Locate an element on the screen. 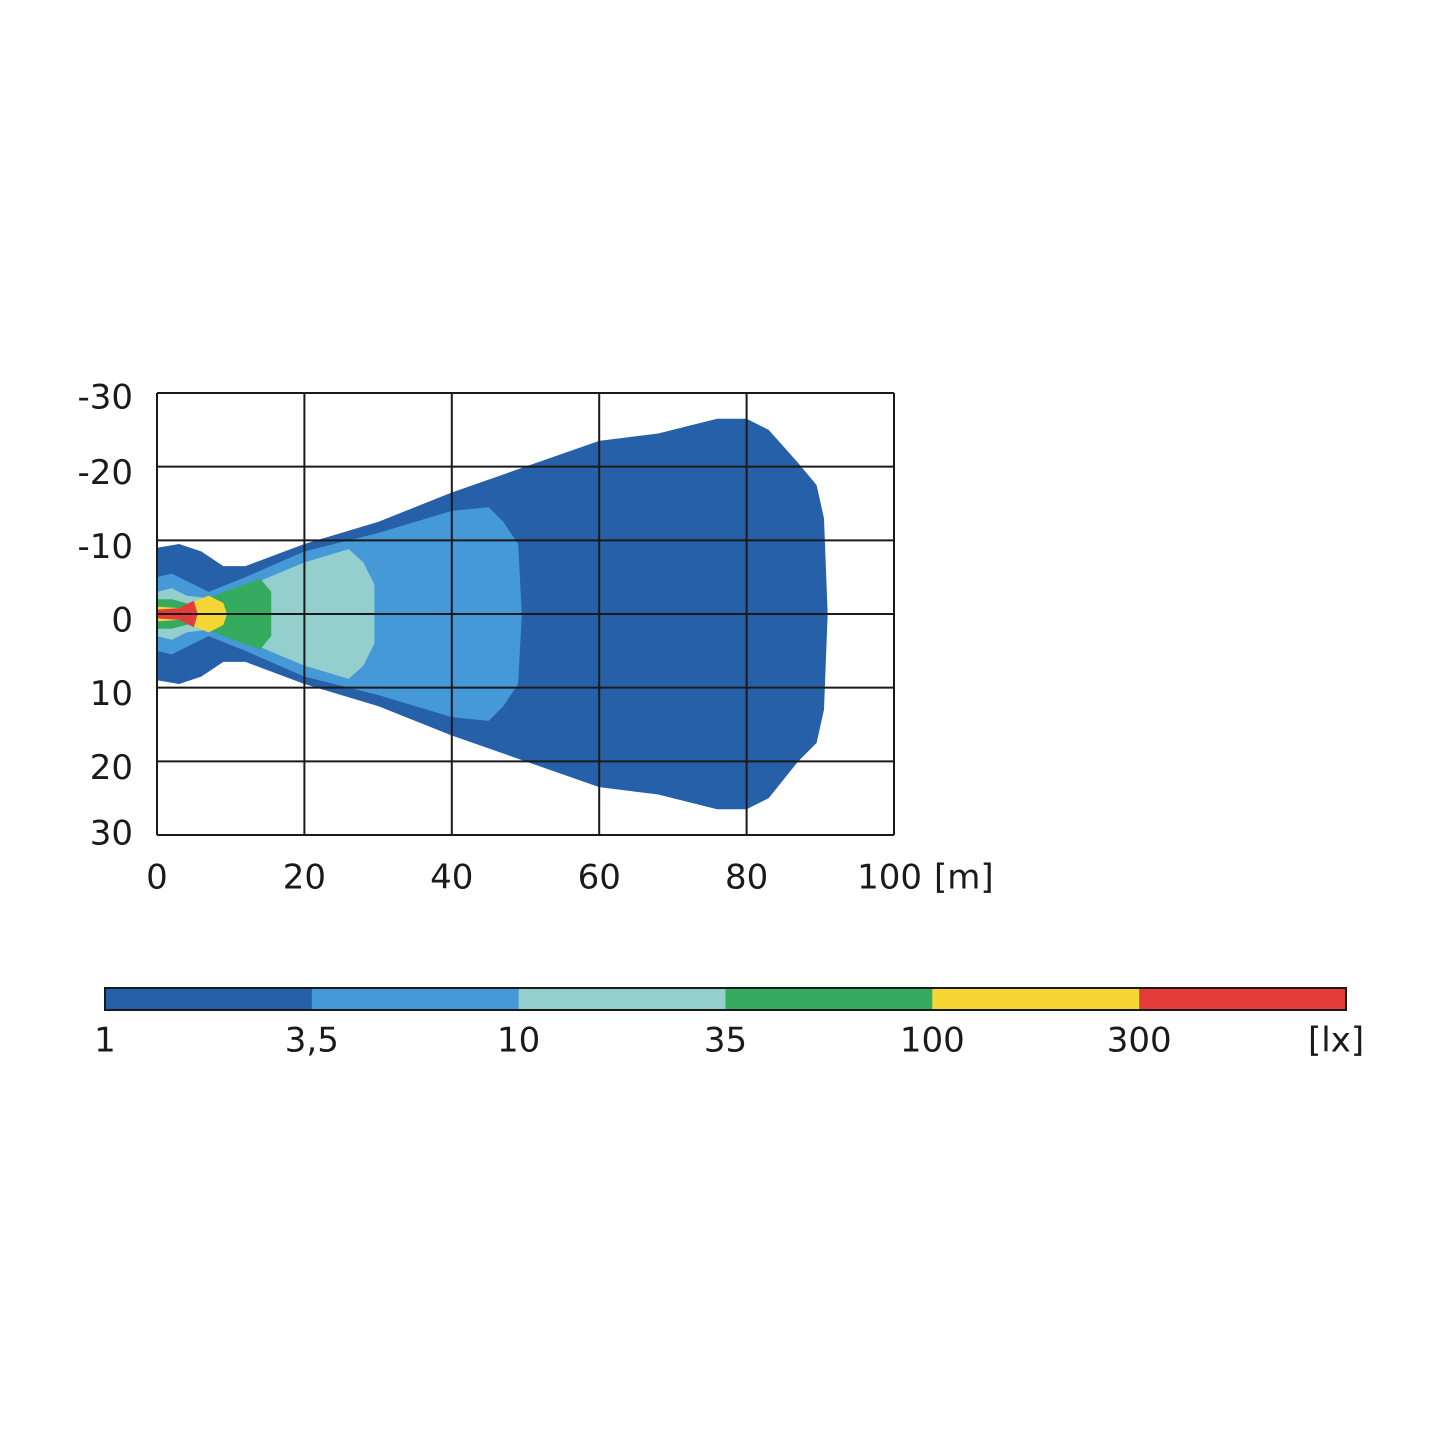  x-tick-label: 0 is located at coordinates (157, 878).